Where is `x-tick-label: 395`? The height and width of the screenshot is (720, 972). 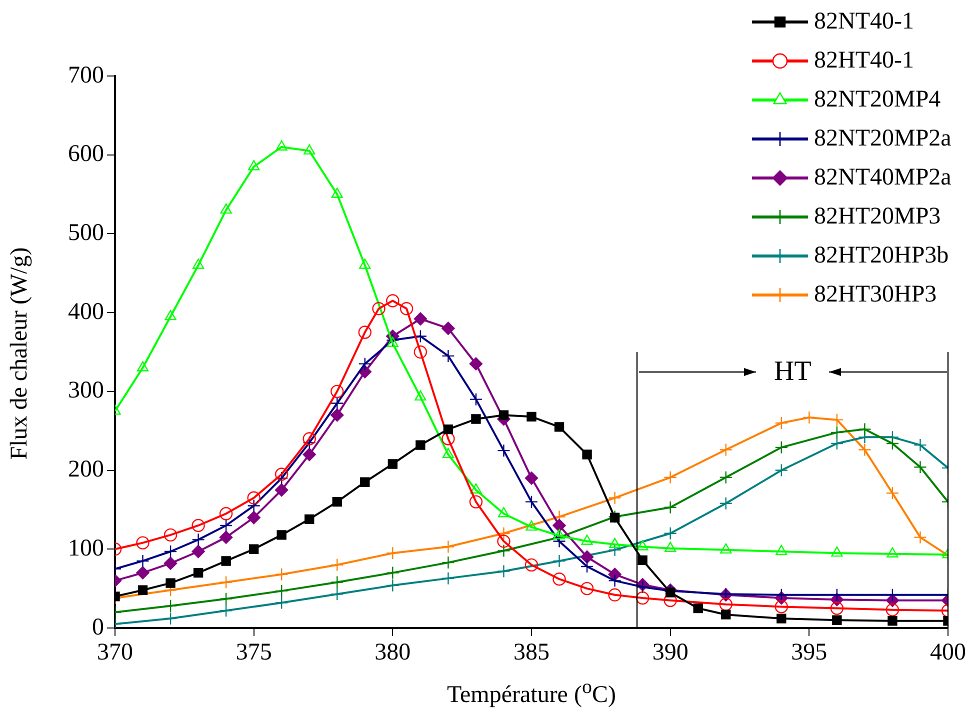
x-tick-label: 395 is located at coordinates (809, 653).